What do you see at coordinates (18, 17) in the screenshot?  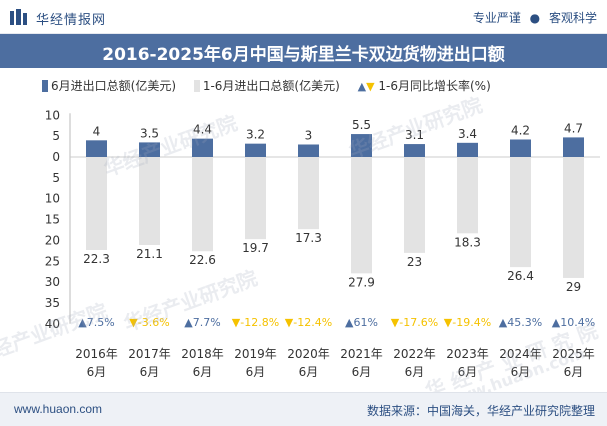 I see `huajing-logo-icon` at bounding box center [18, 17].